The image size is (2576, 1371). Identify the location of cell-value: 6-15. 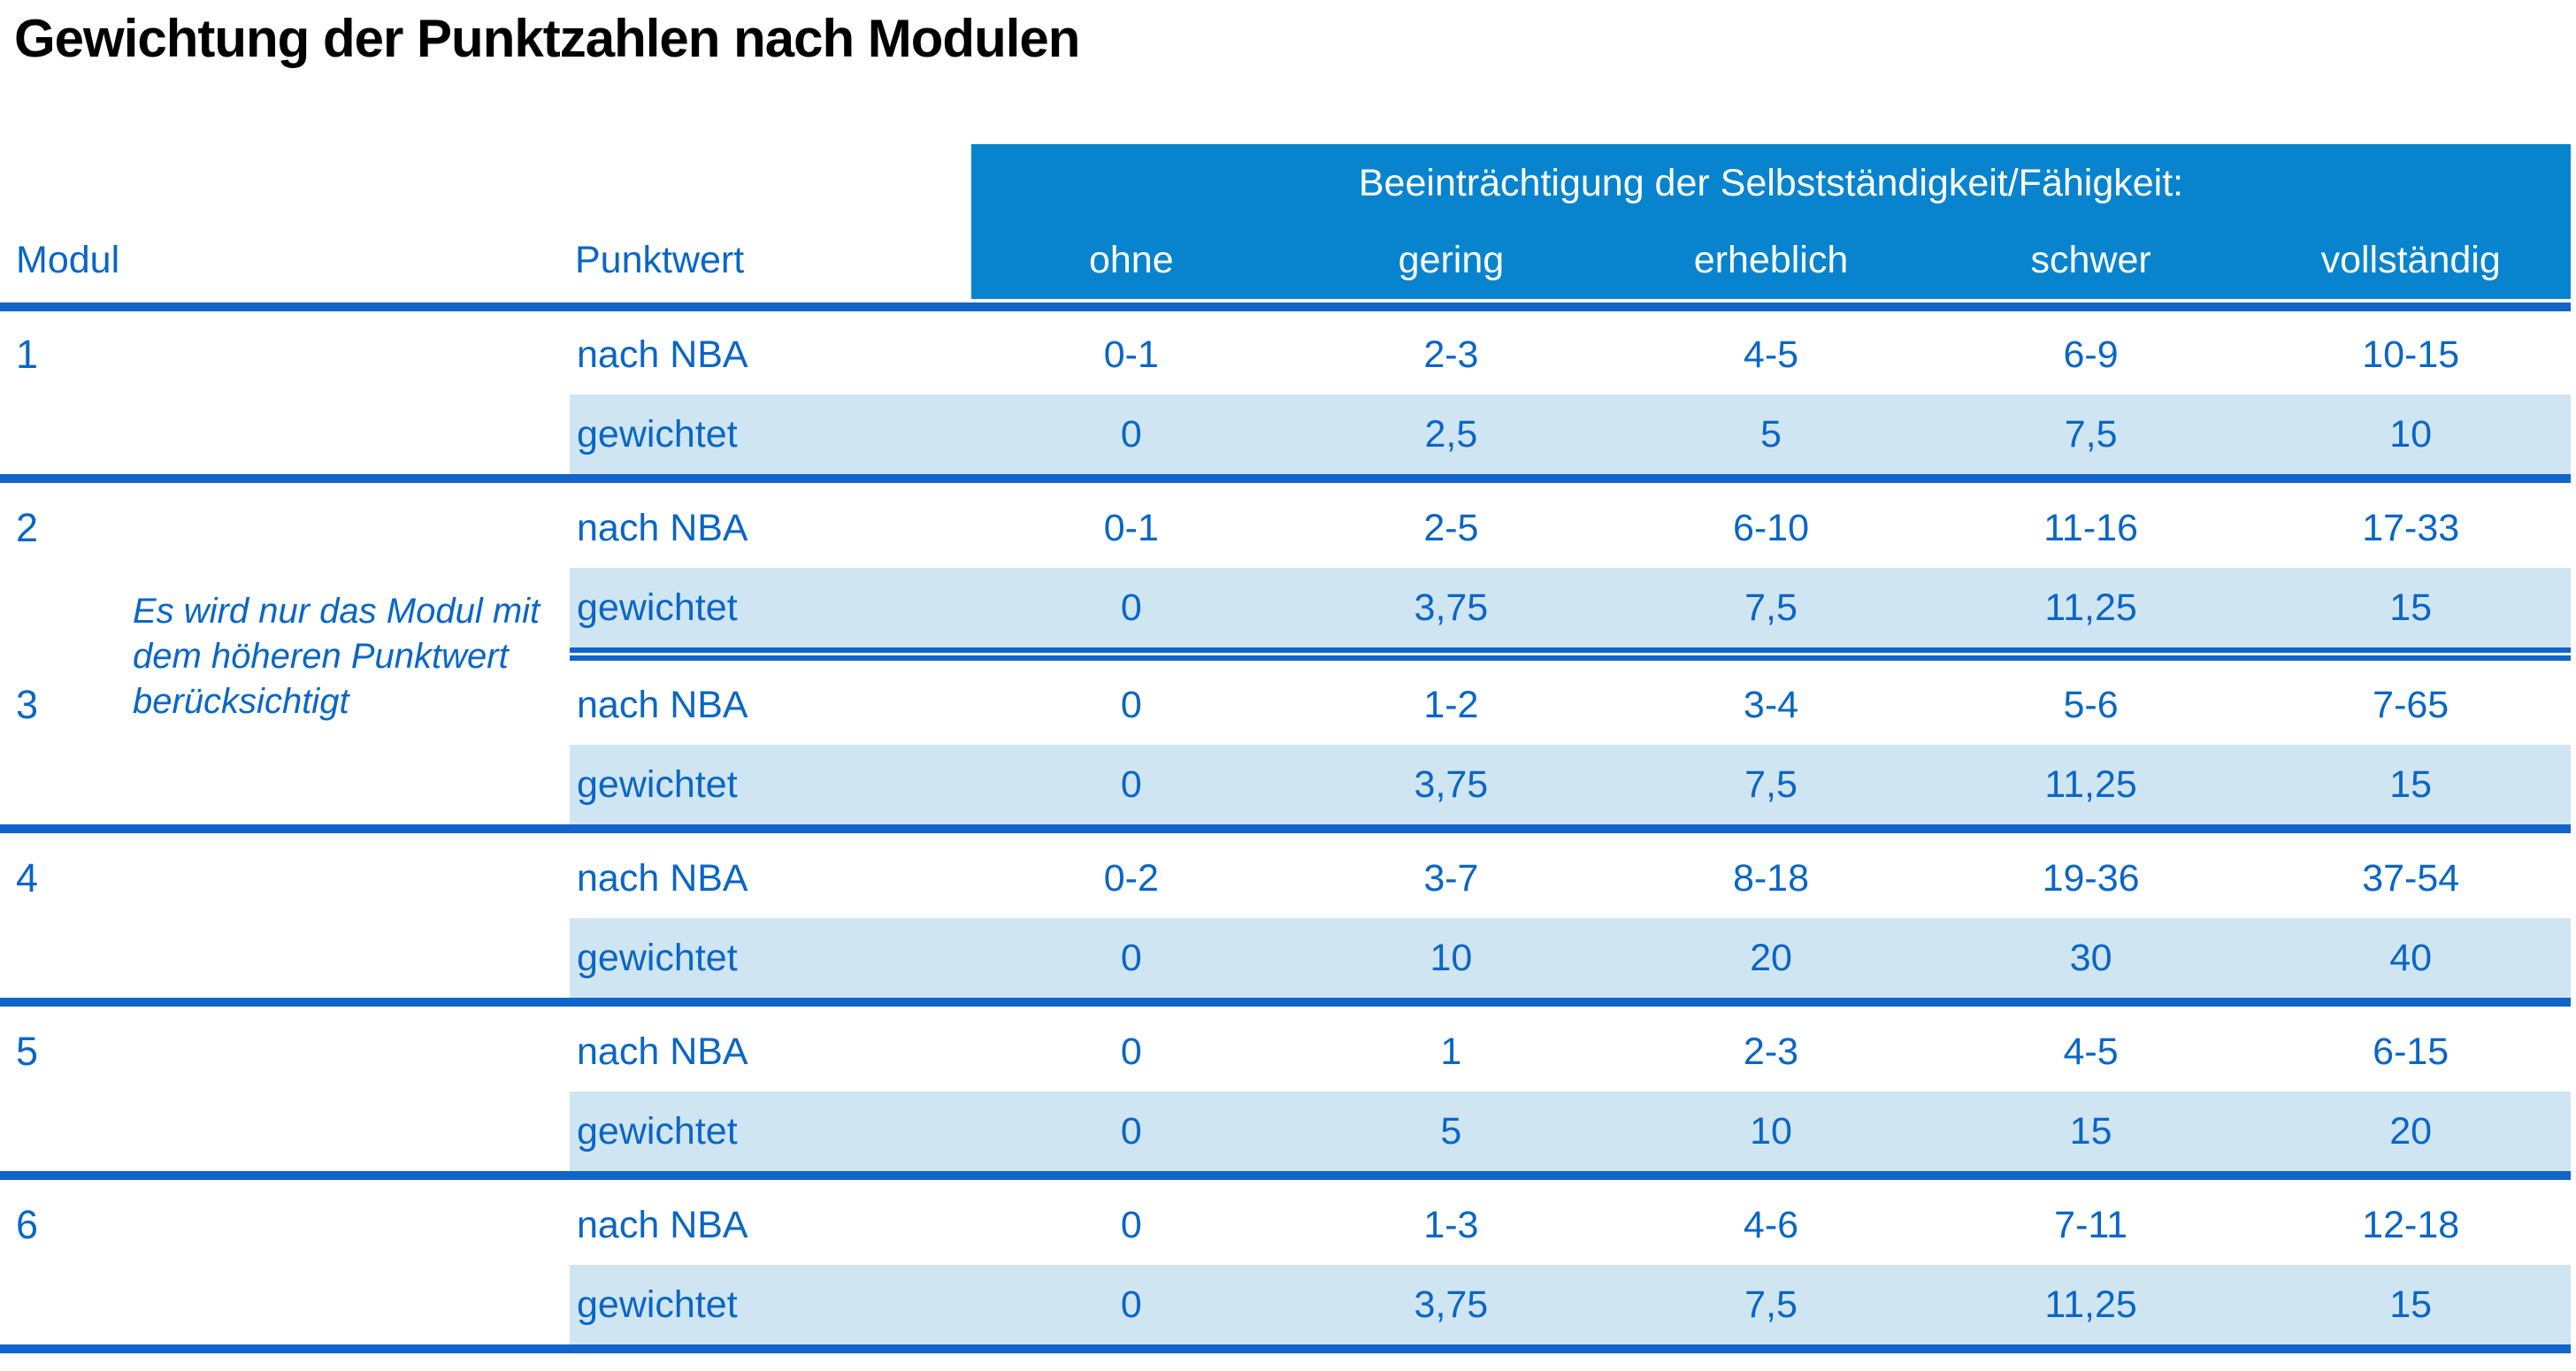
(2411, 1051).